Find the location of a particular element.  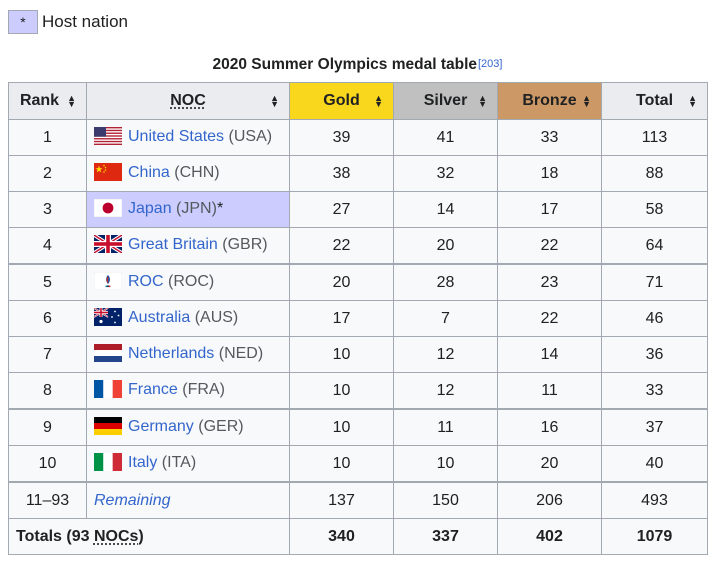

totals-total-cell: 1079 is located at coordinates (654, 536).